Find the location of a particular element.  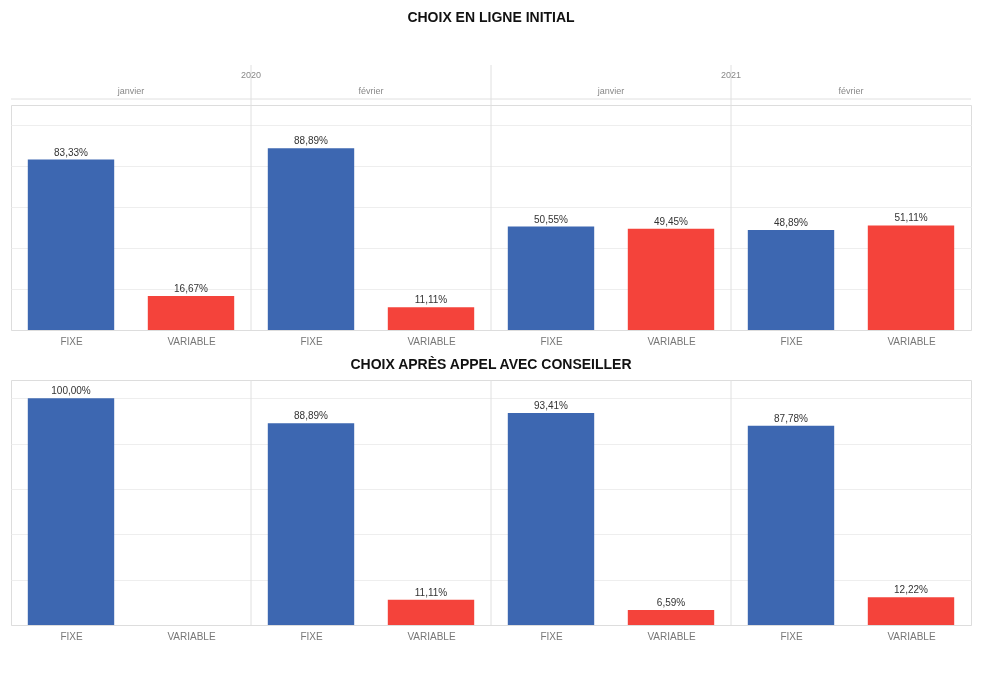

chart-title: CHOIX APRÈS APPEL AVEC CONSEILLER is located at coordinates (491, 363).